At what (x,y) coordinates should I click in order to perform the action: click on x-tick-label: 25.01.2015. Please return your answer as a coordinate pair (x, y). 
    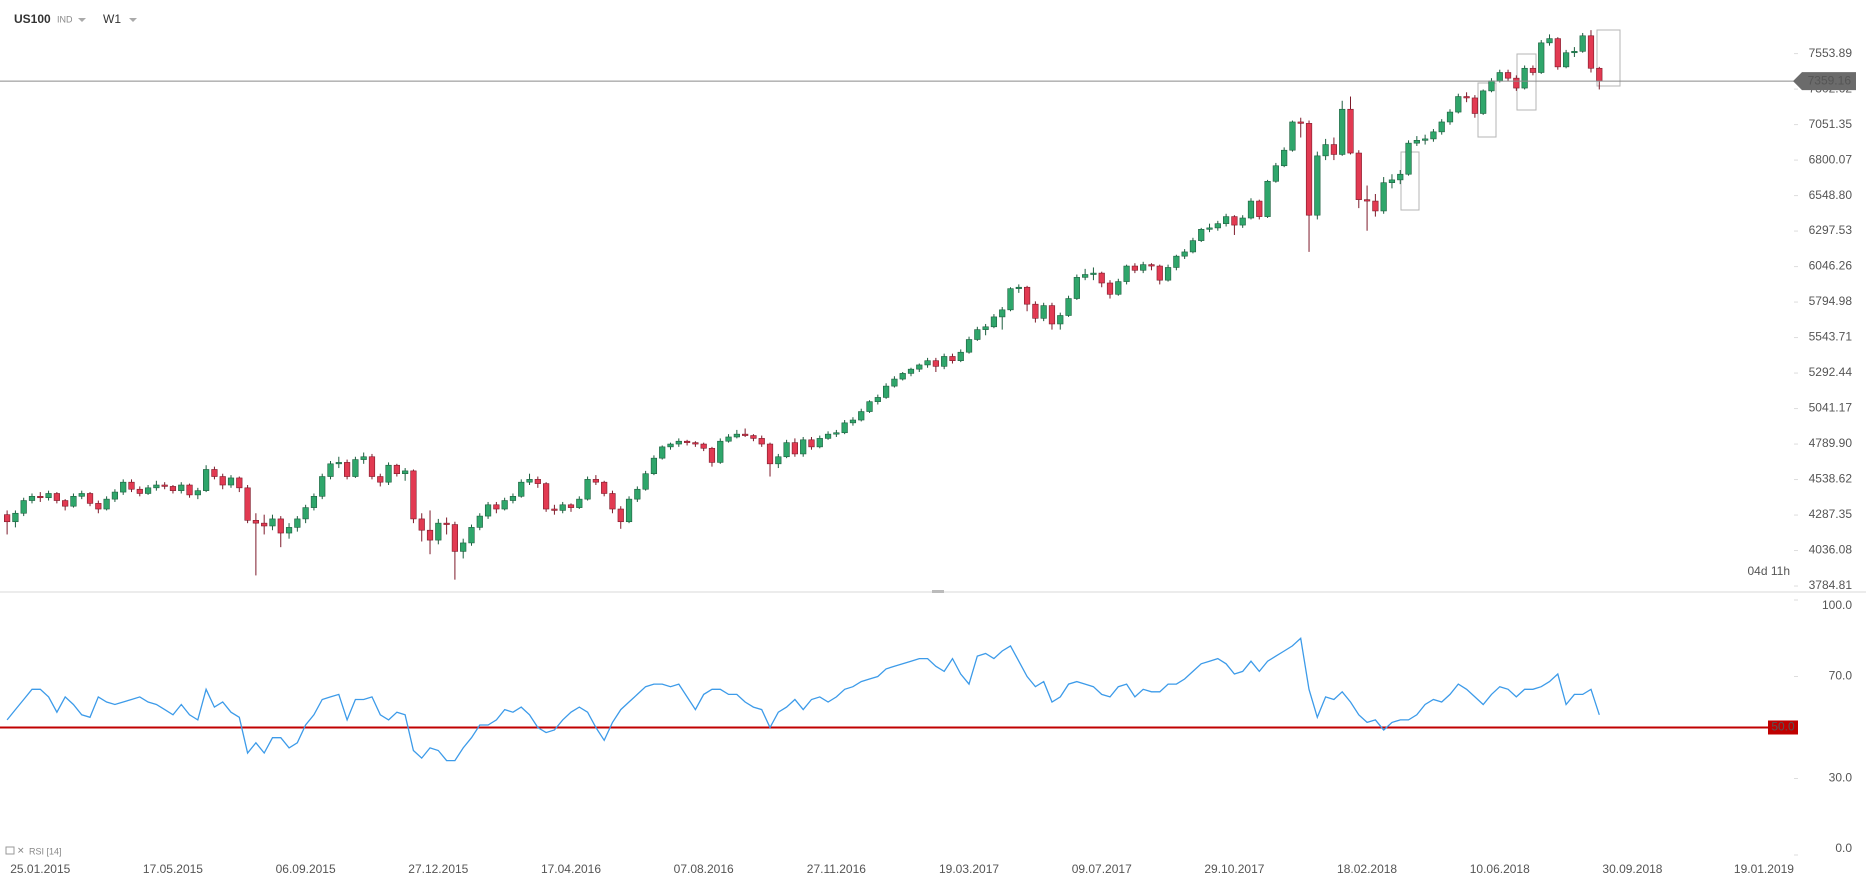
    Looking at the image, I should click on (40, 869).